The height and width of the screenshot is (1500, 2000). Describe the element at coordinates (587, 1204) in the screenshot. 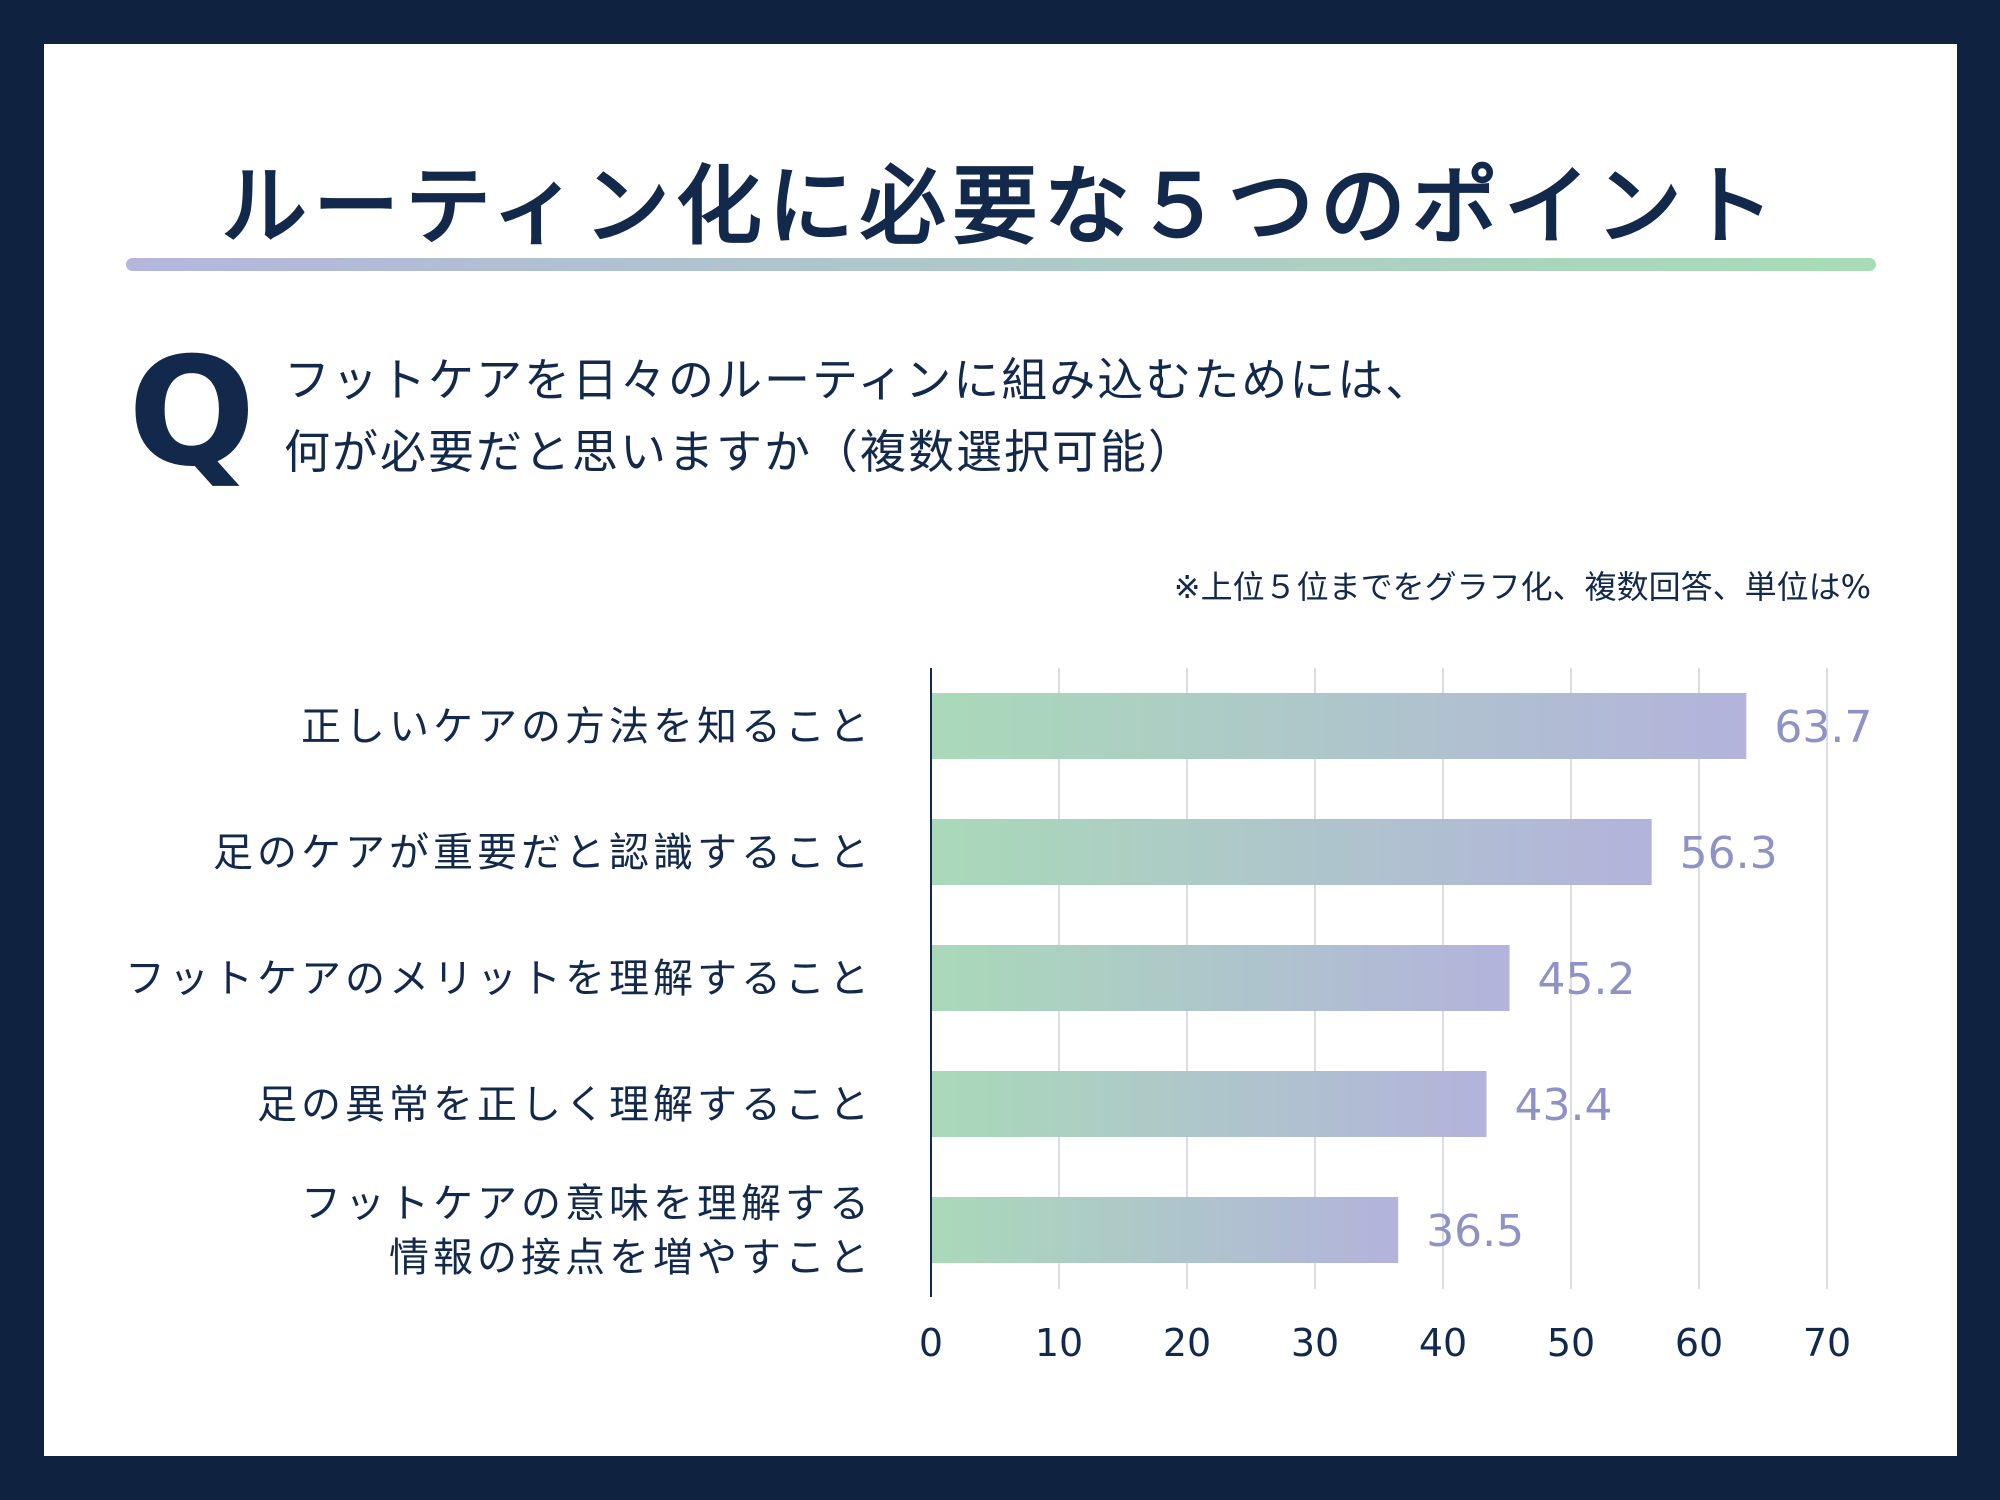

I see `category-label: フットケアの意味を理解する` at that location.